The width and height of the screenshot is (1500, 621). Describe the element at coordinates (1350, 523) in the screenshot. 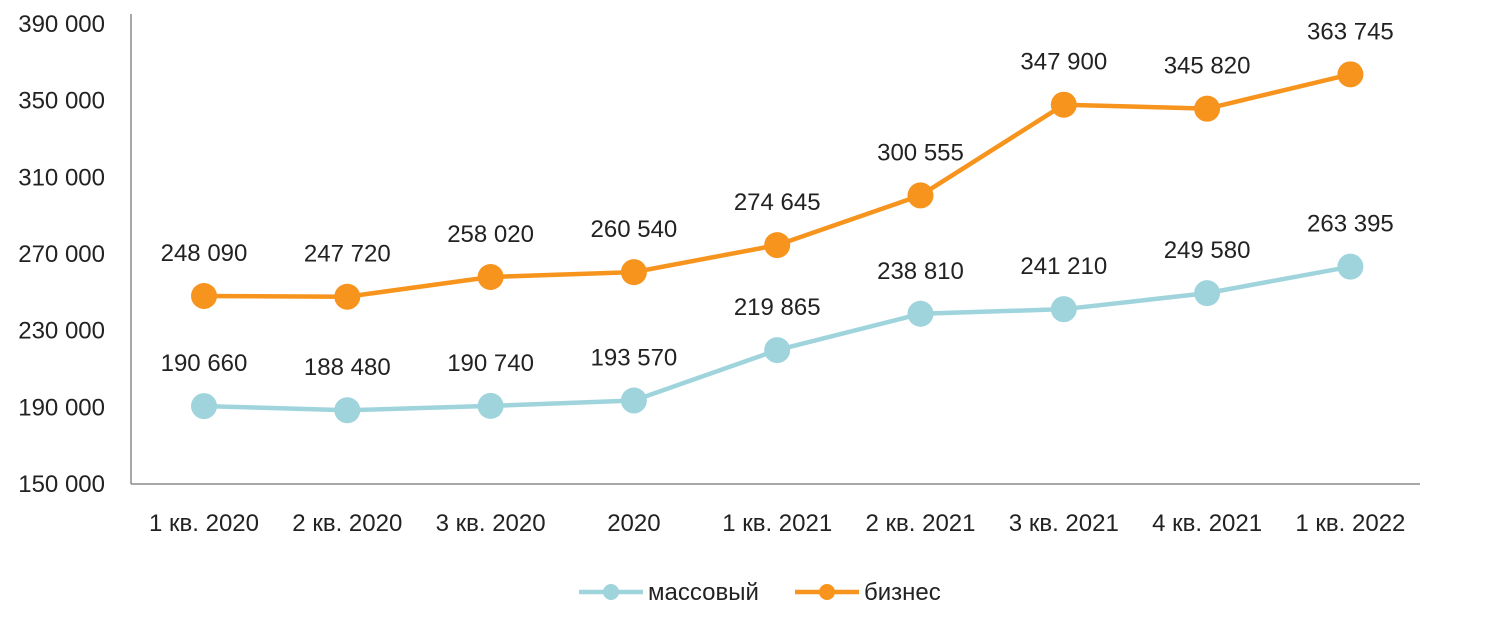

I see `x-tick-label: 1 кв. 2022` at that location.